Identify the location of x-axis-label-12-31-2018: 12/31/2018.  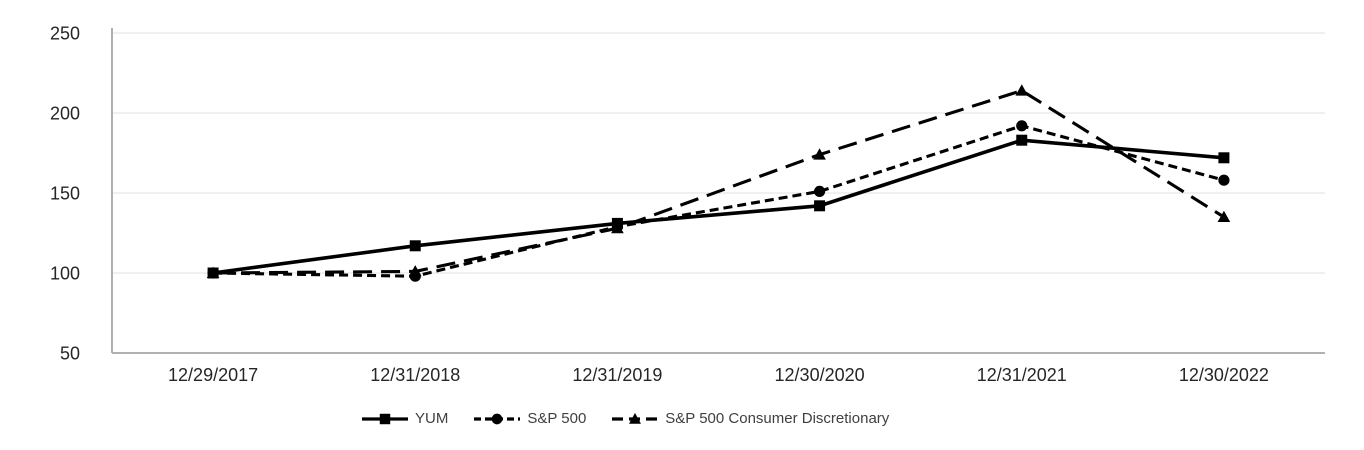
(415, 375).